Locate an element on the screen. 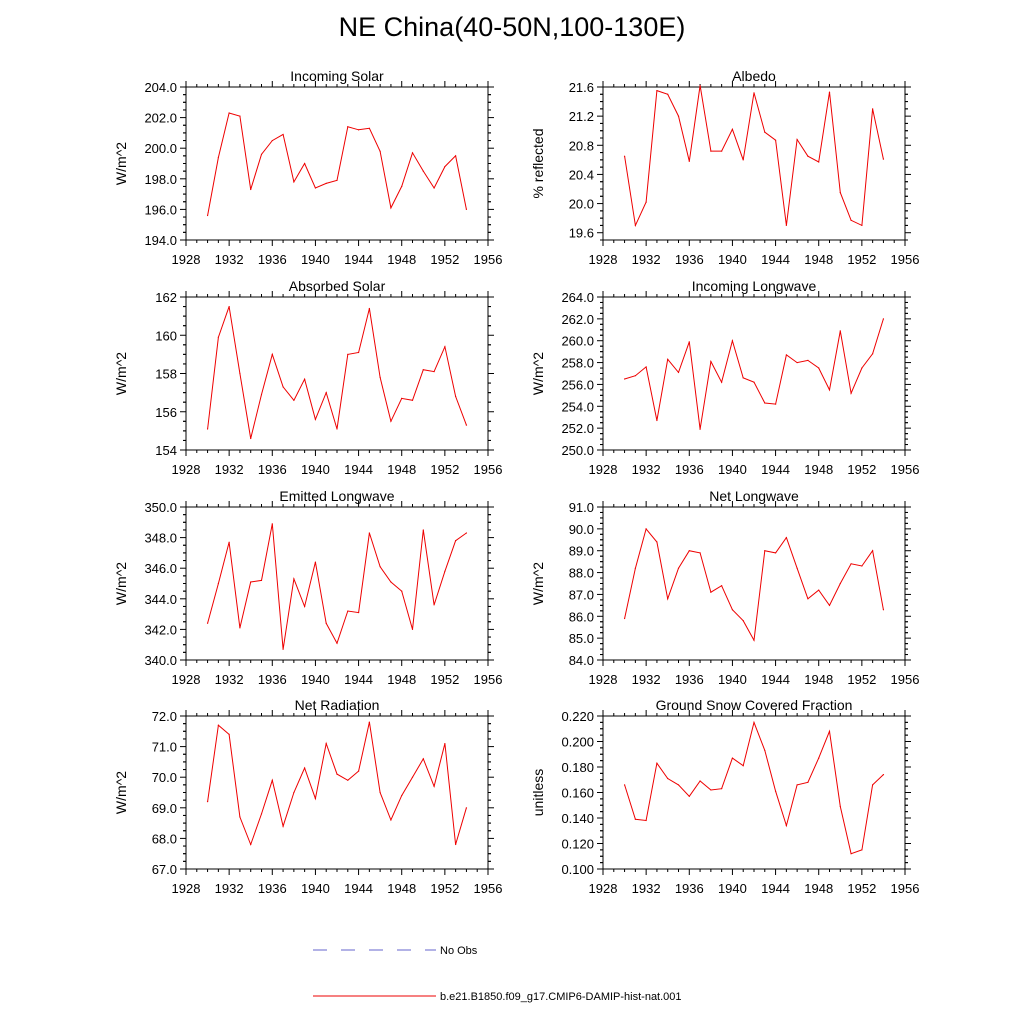  y-tick-label: 0.120 is located at coordinates (577, 844).